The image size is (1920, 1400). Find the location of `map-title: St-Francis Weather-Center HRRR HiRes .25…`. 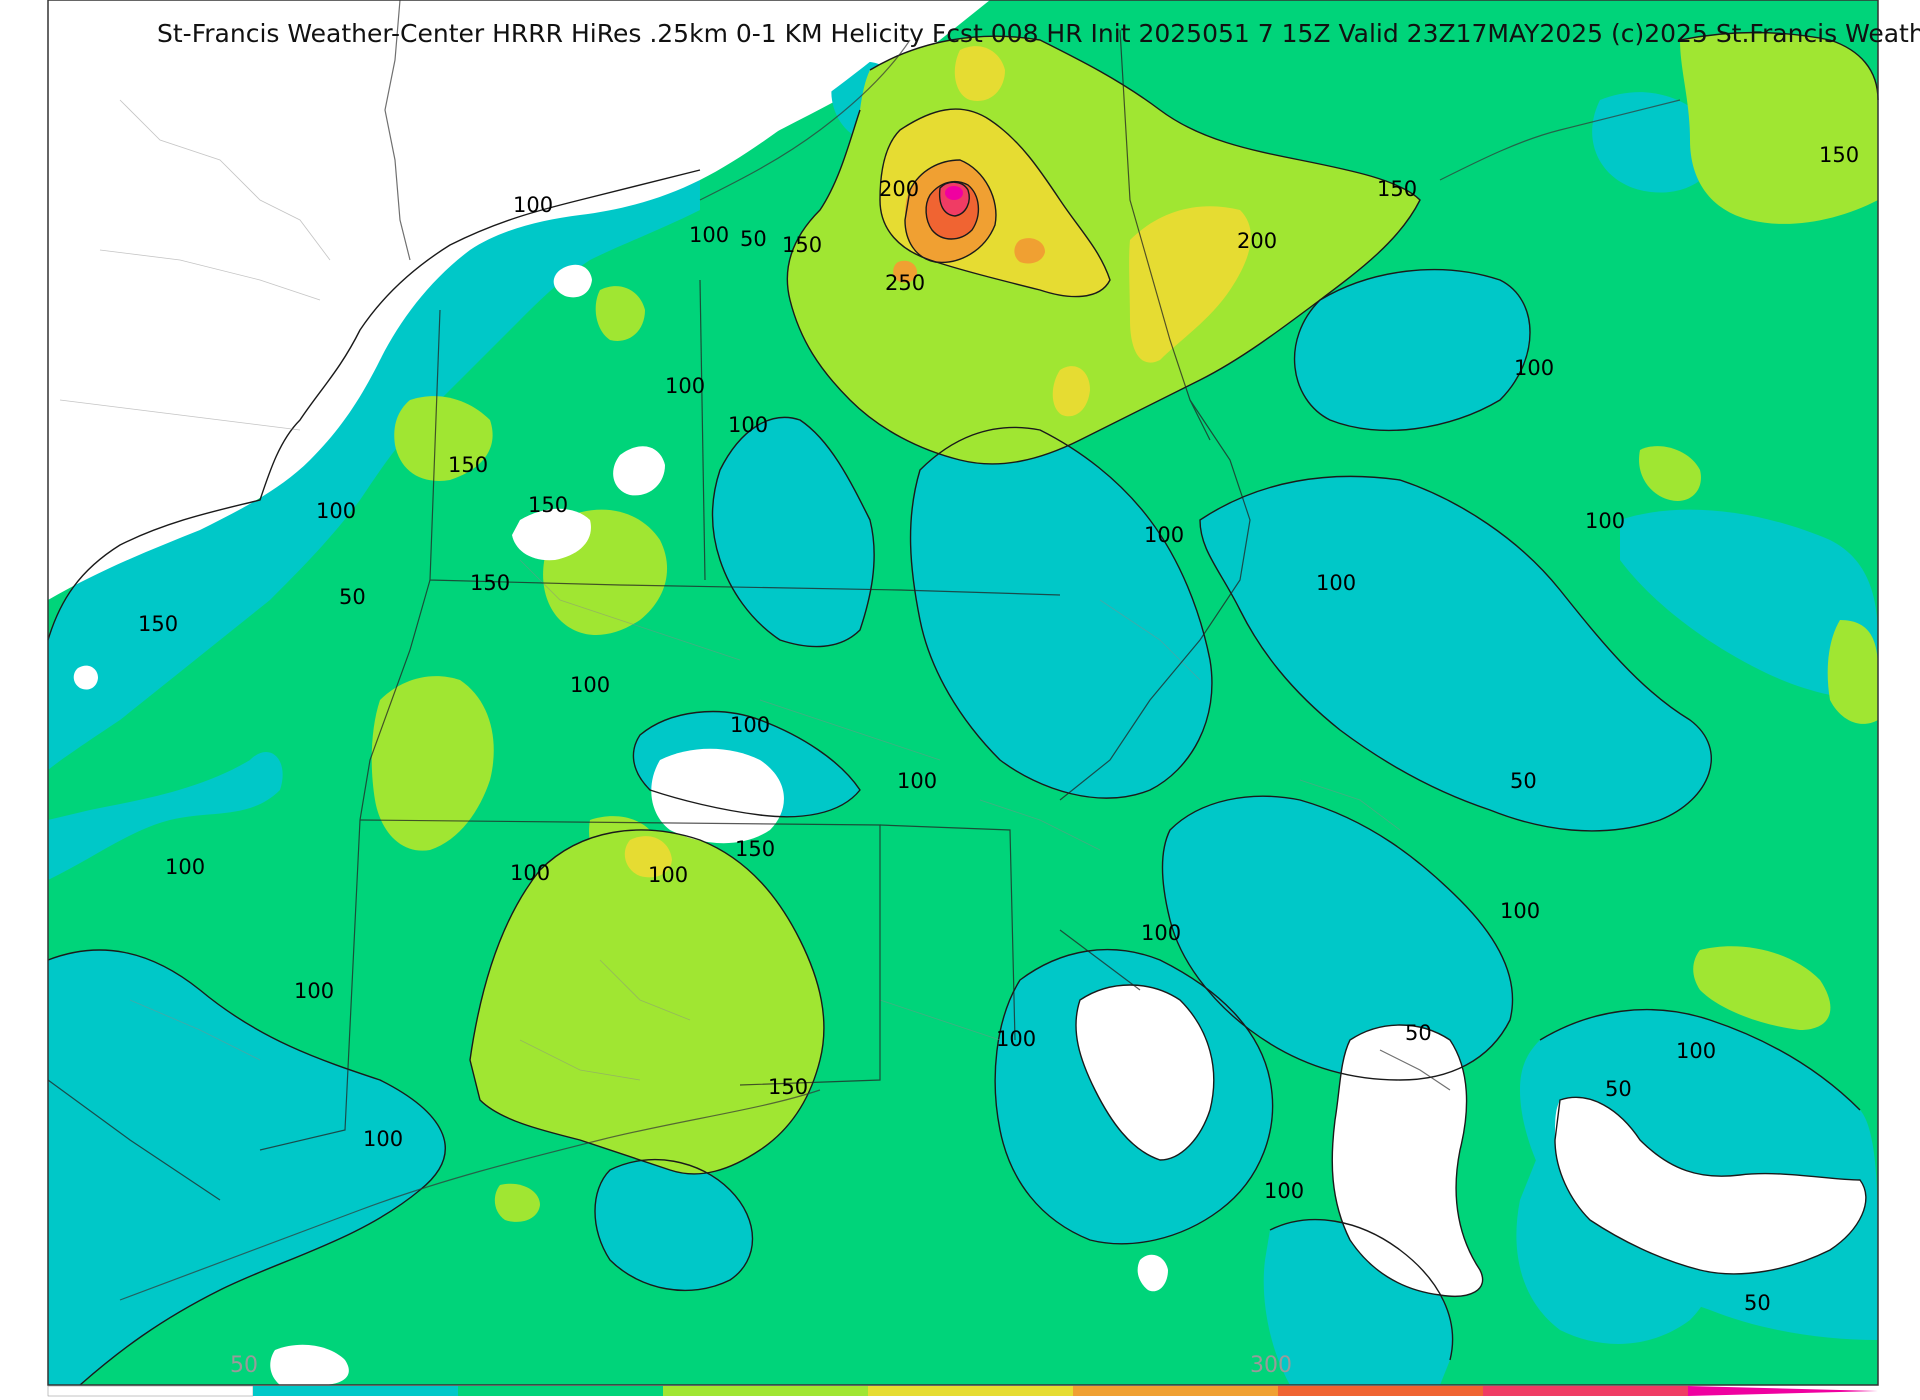

map-title: St-Francis Weather-Center HRRR HiRes .25… is located at coordinates (1038, 33).